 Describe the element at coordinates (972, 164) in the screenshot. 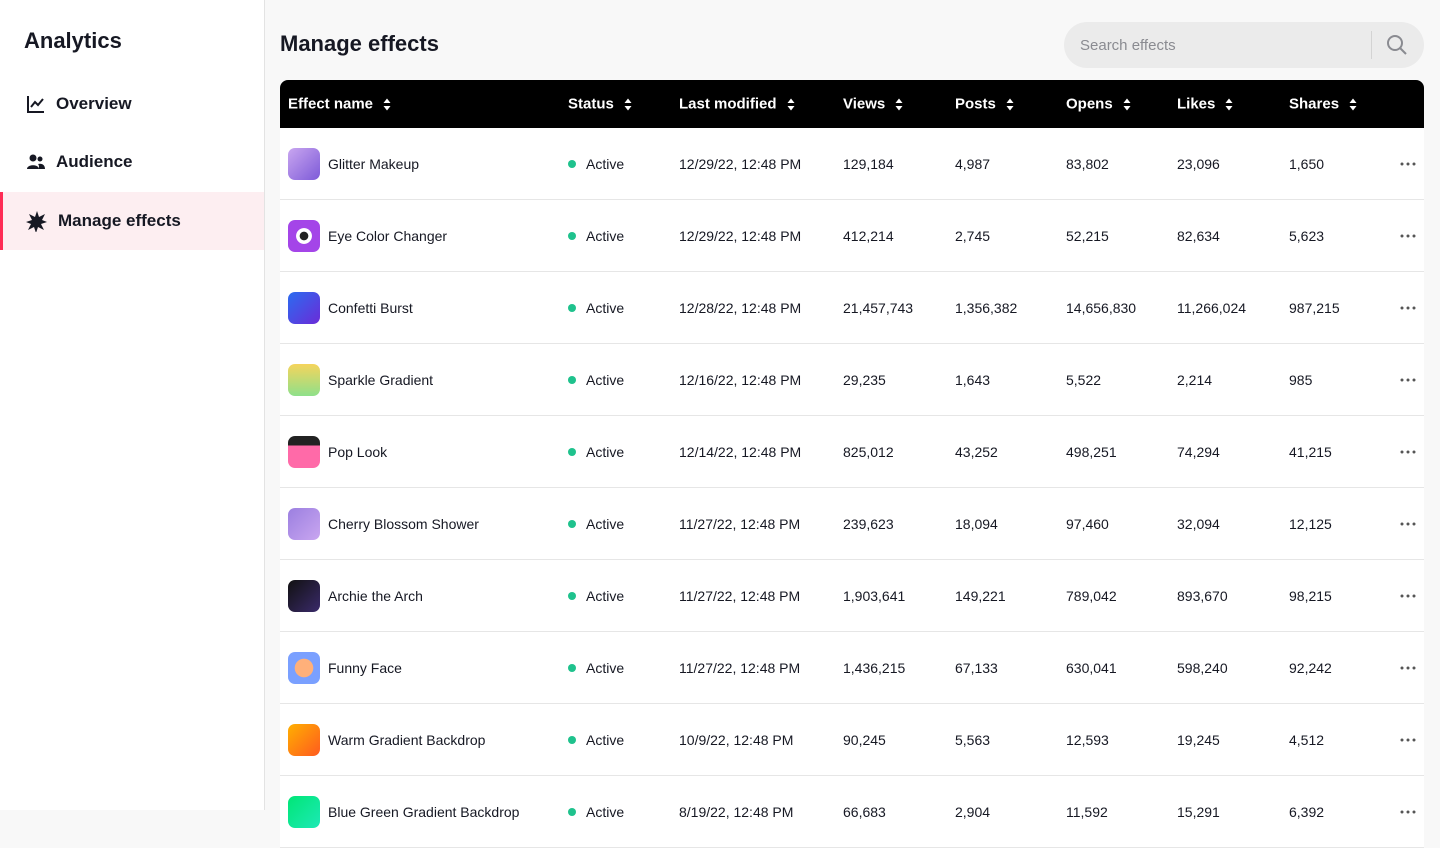

I see `cell: 4,987` at that location.